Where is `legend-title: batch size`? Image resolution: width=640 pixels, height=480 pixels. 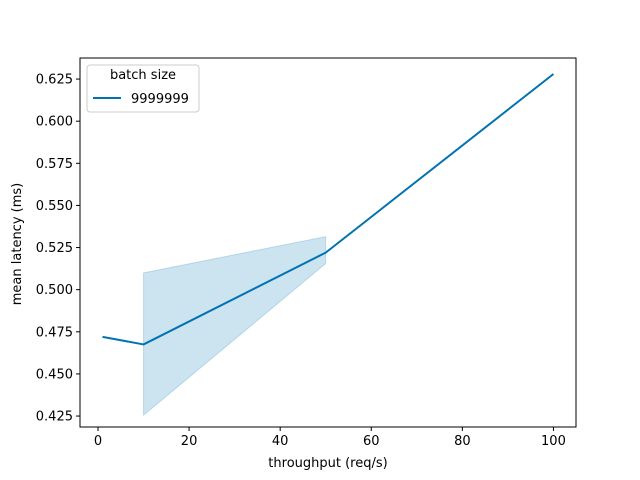 legend-title: batch size is located at coordinates (143, 75).